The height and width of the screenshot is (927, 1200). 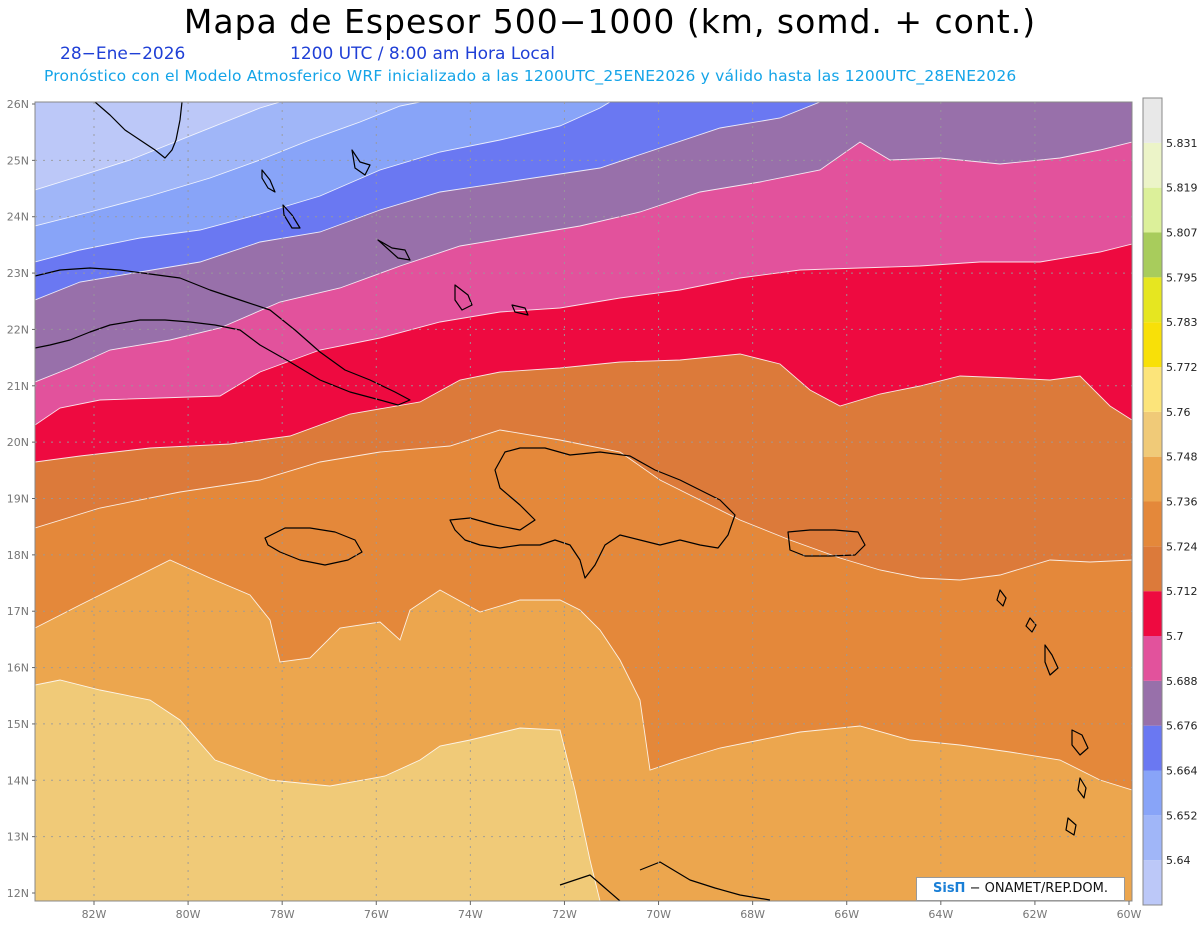 I want to click on legend-label: 5.783, so click(x=1182, y=322).